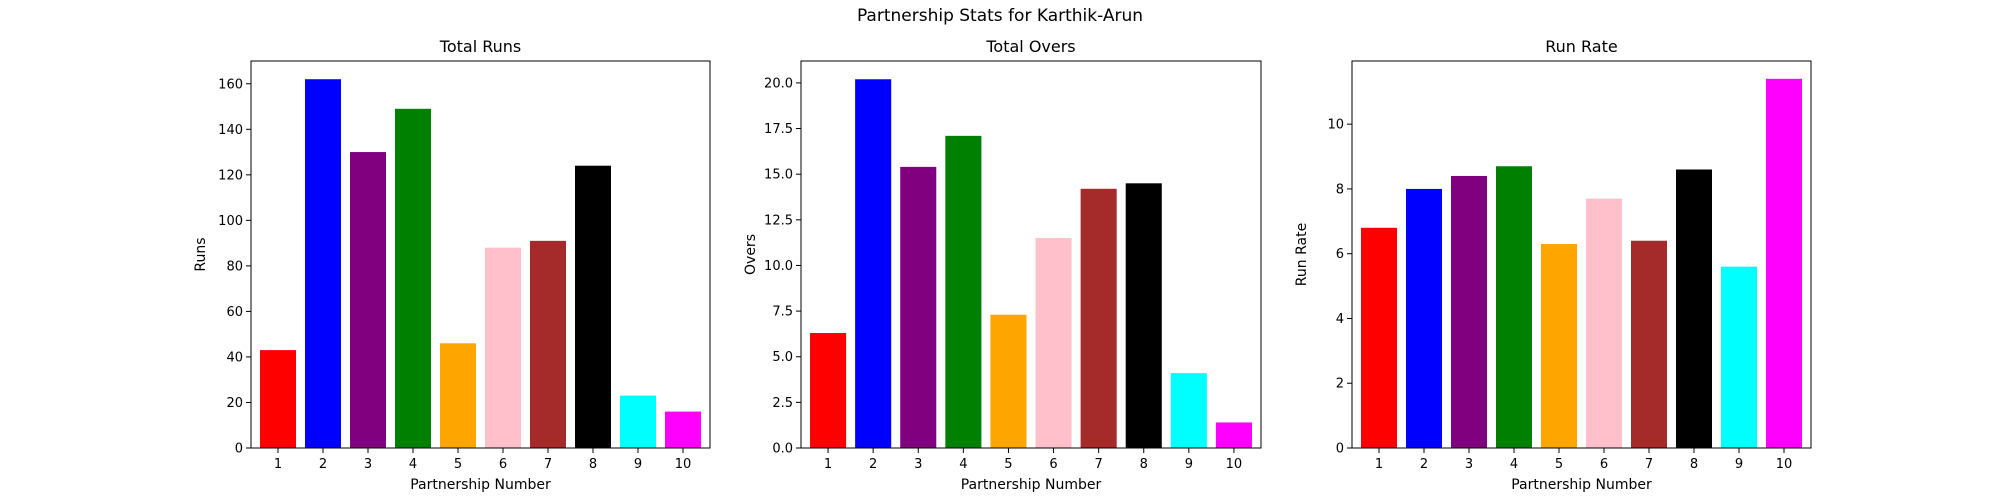  Describe the element at coordinates (1340, 189) in the screenshot. I see `y-tick-label: 8` at that location.